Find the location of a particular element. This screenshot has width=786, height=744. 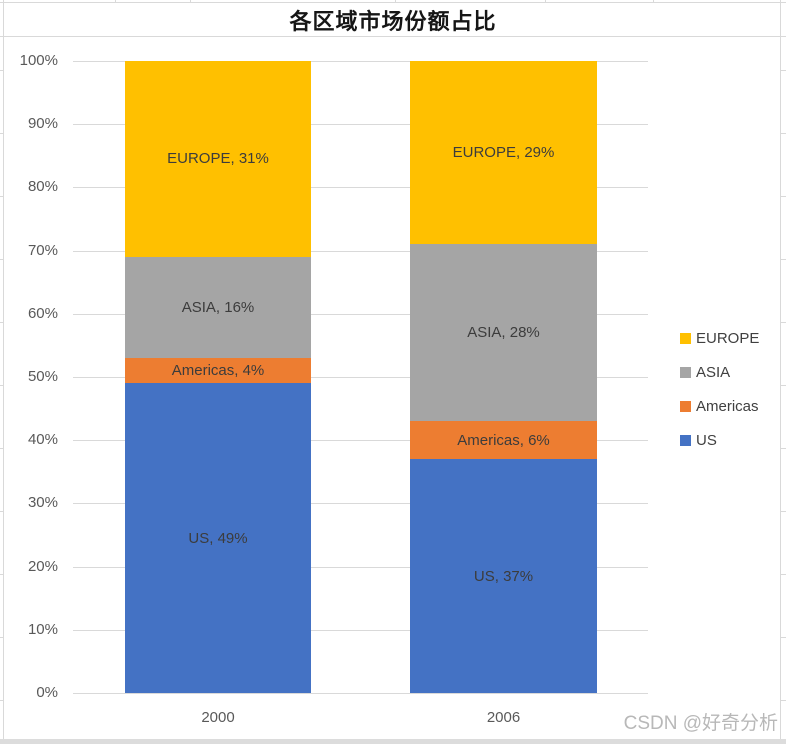

bar-segment-label: Americas, 6% is located at coordinates (503, 440).